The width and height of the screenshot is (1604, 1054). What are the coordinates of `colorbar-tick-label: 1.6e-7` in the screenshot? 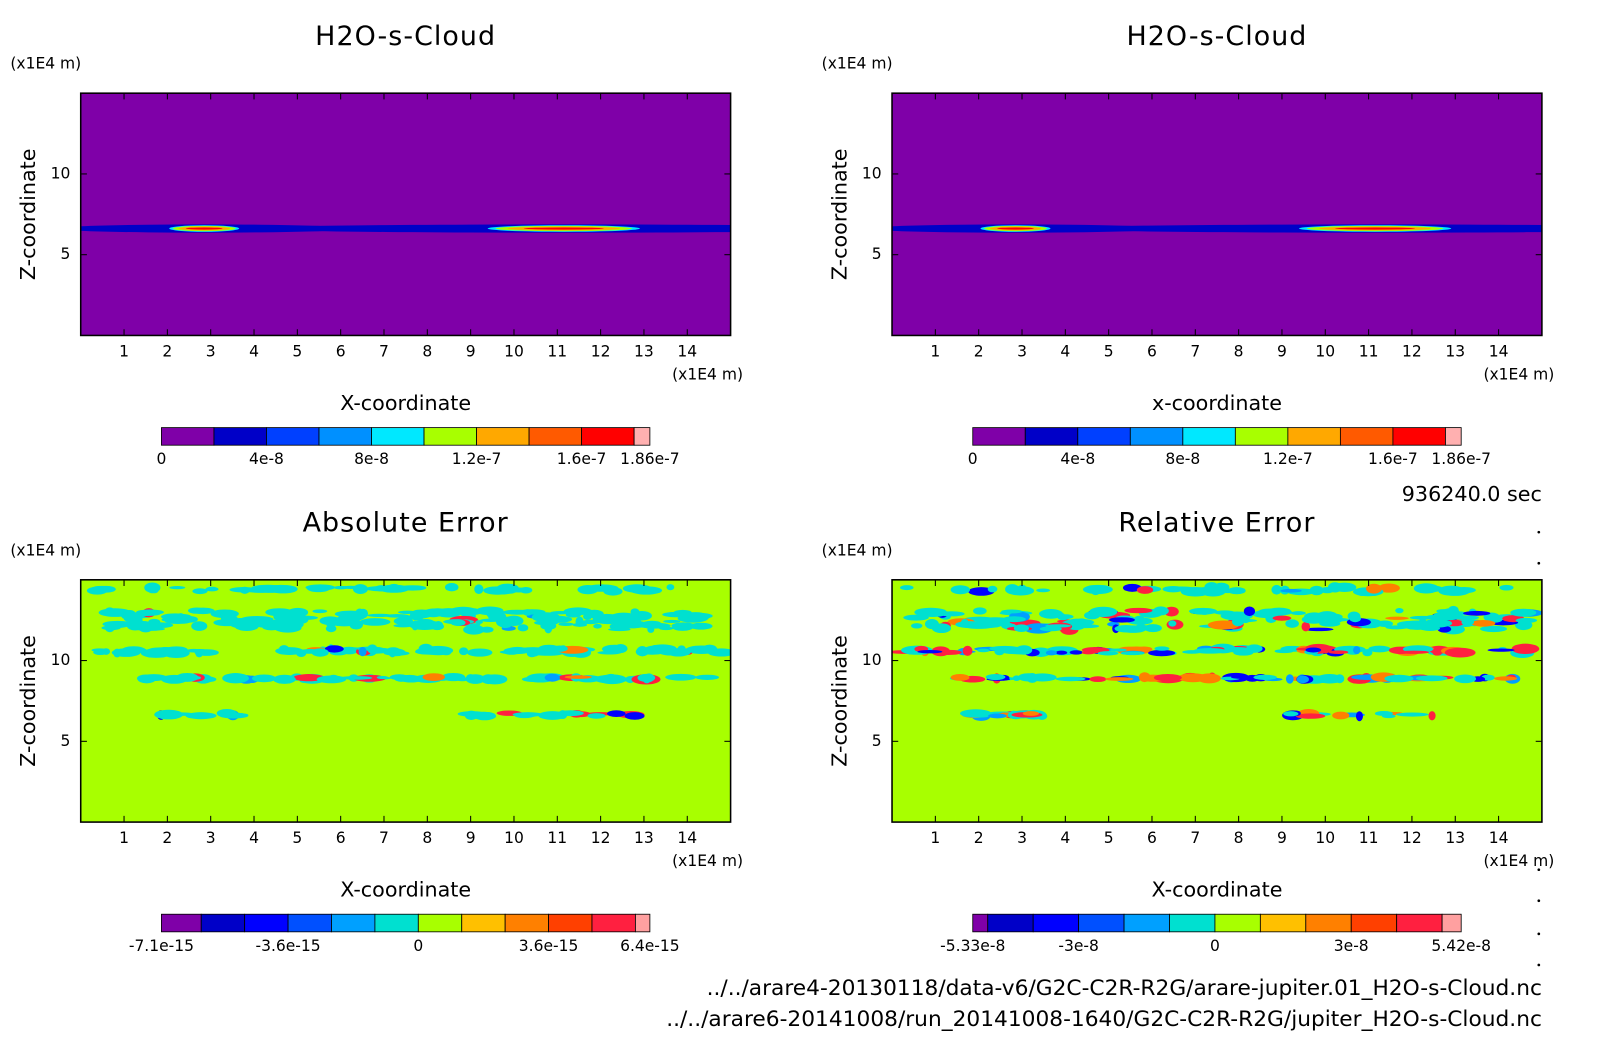 It's located at (1393, 459).